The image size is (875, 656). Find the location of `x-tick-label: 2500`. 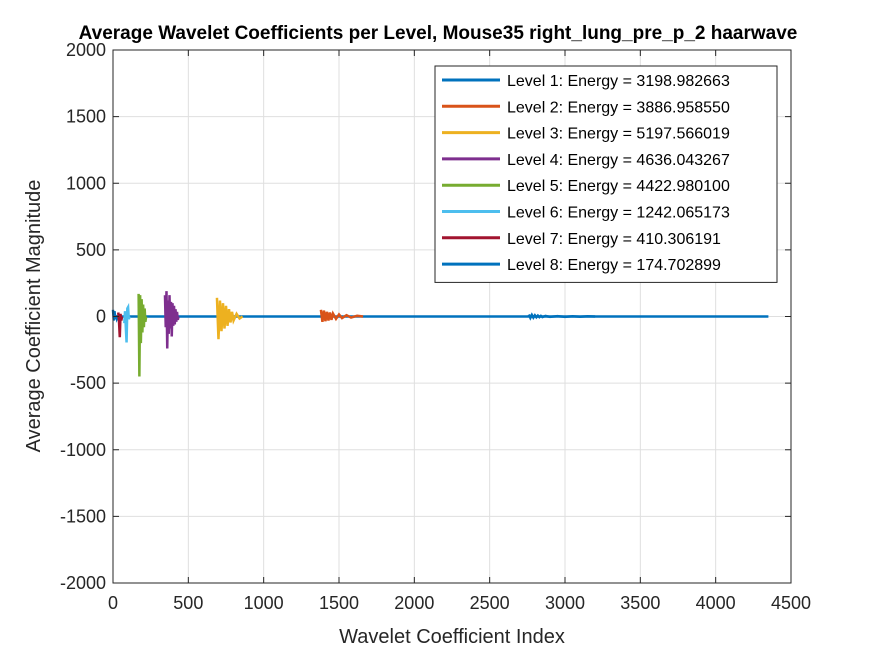

x-tick-label: 2500 is located at coordinates (490, 603).